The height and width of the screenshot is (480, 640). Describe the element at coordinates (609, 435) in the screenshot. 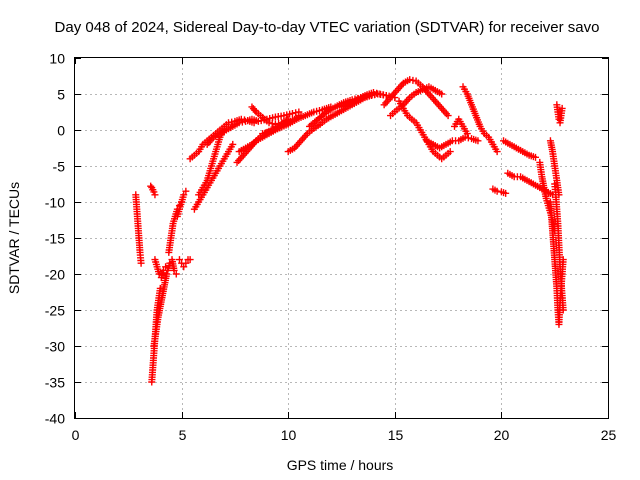

I see `x-tick-label: 25` at that location.